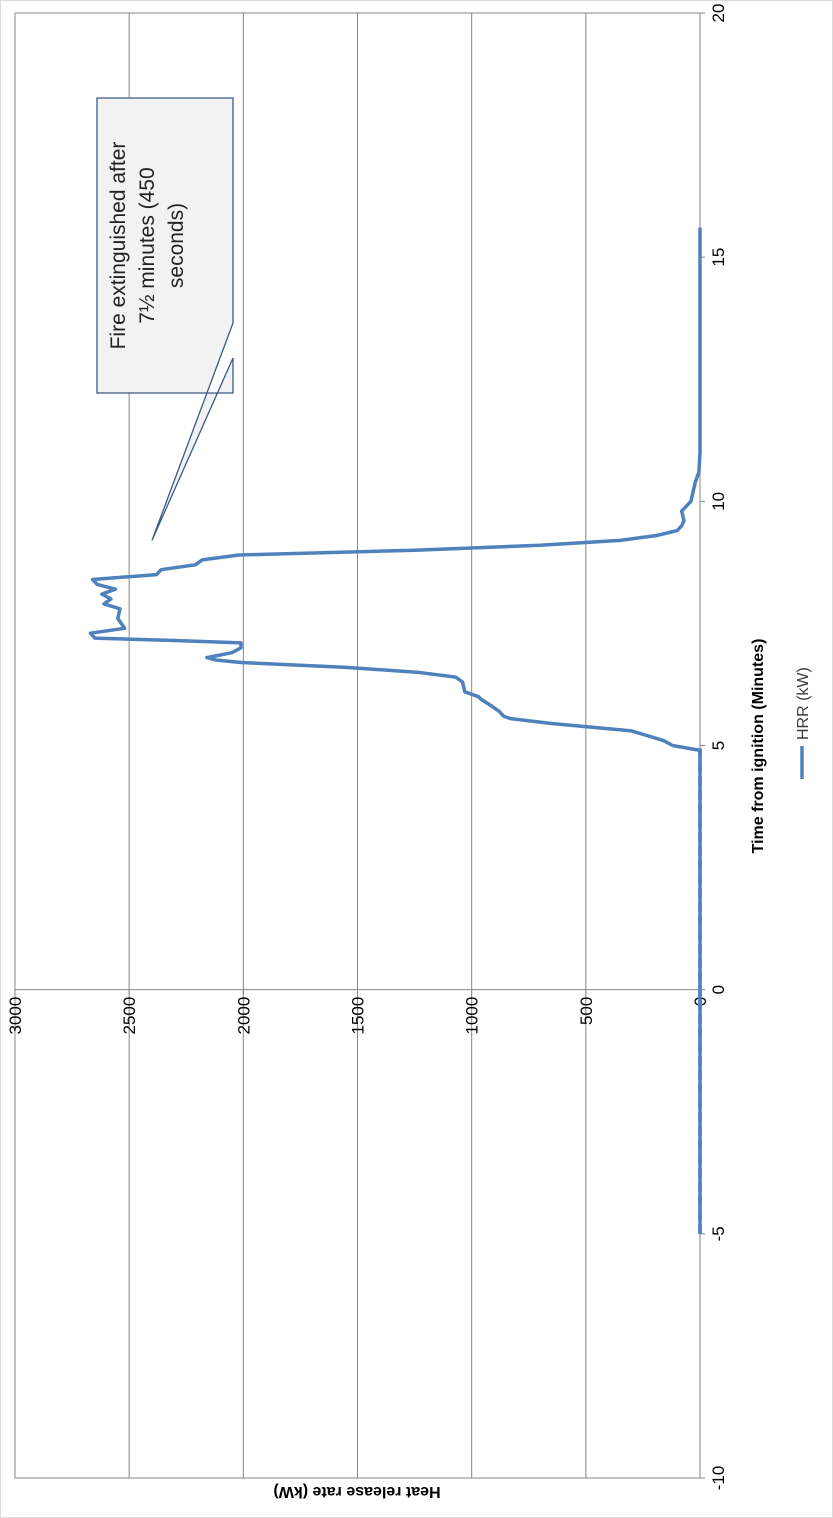 Image resolution: width=833 pixels, height=1518 pixels. I want to click on y-axis-title: Heat release rate (kW), so click(356, 1491).